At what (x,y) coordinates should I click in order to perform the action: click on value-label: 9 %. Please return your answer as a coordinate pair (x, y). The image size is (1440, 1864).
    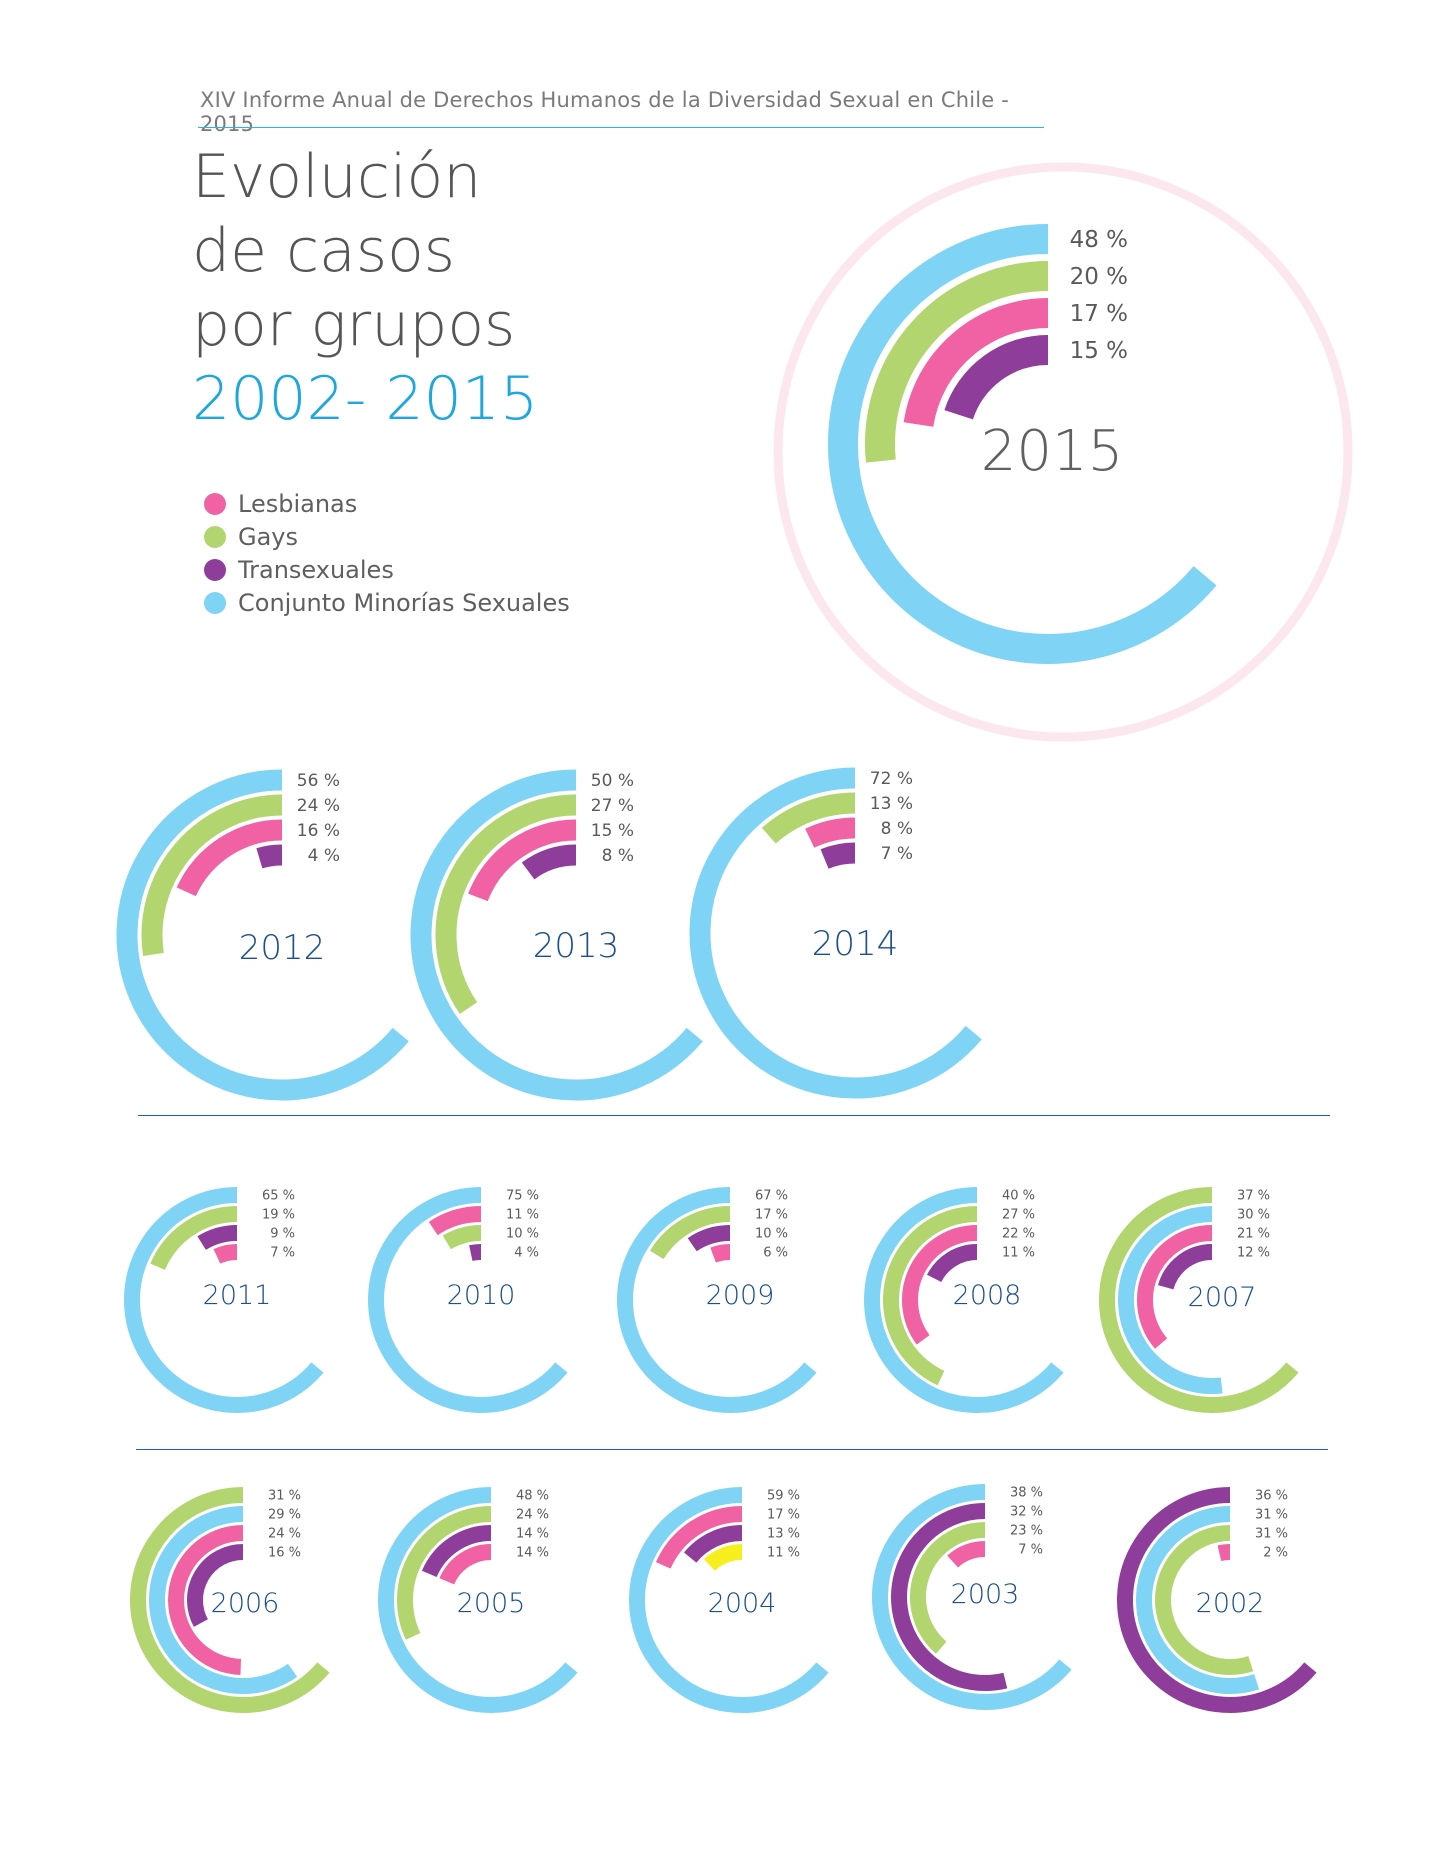
    Looking at the image, I should click on (282, 1234).